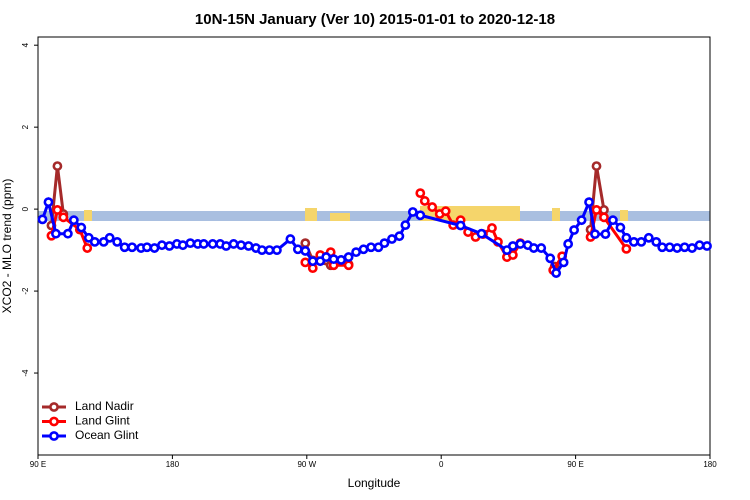  I want to click on y-axis-label: XCO2 - MLO trend (ppm), so click(7, 246).